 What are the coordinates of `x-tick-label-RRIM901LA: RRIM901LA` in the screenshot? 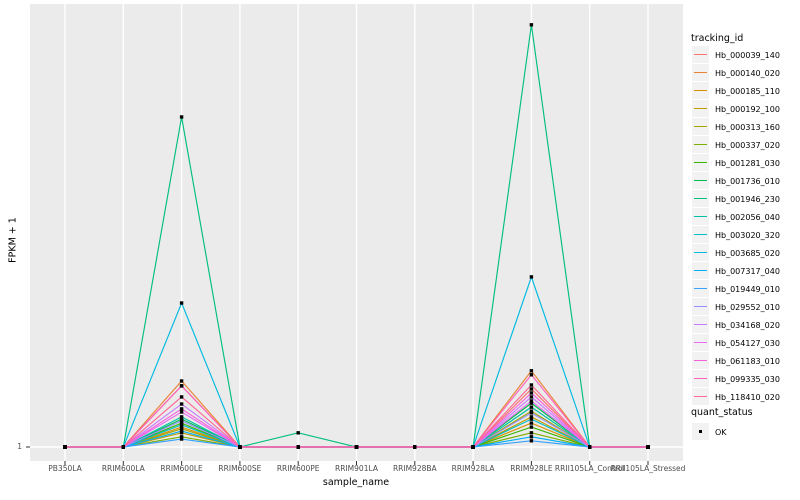 It's located at (356, 468).